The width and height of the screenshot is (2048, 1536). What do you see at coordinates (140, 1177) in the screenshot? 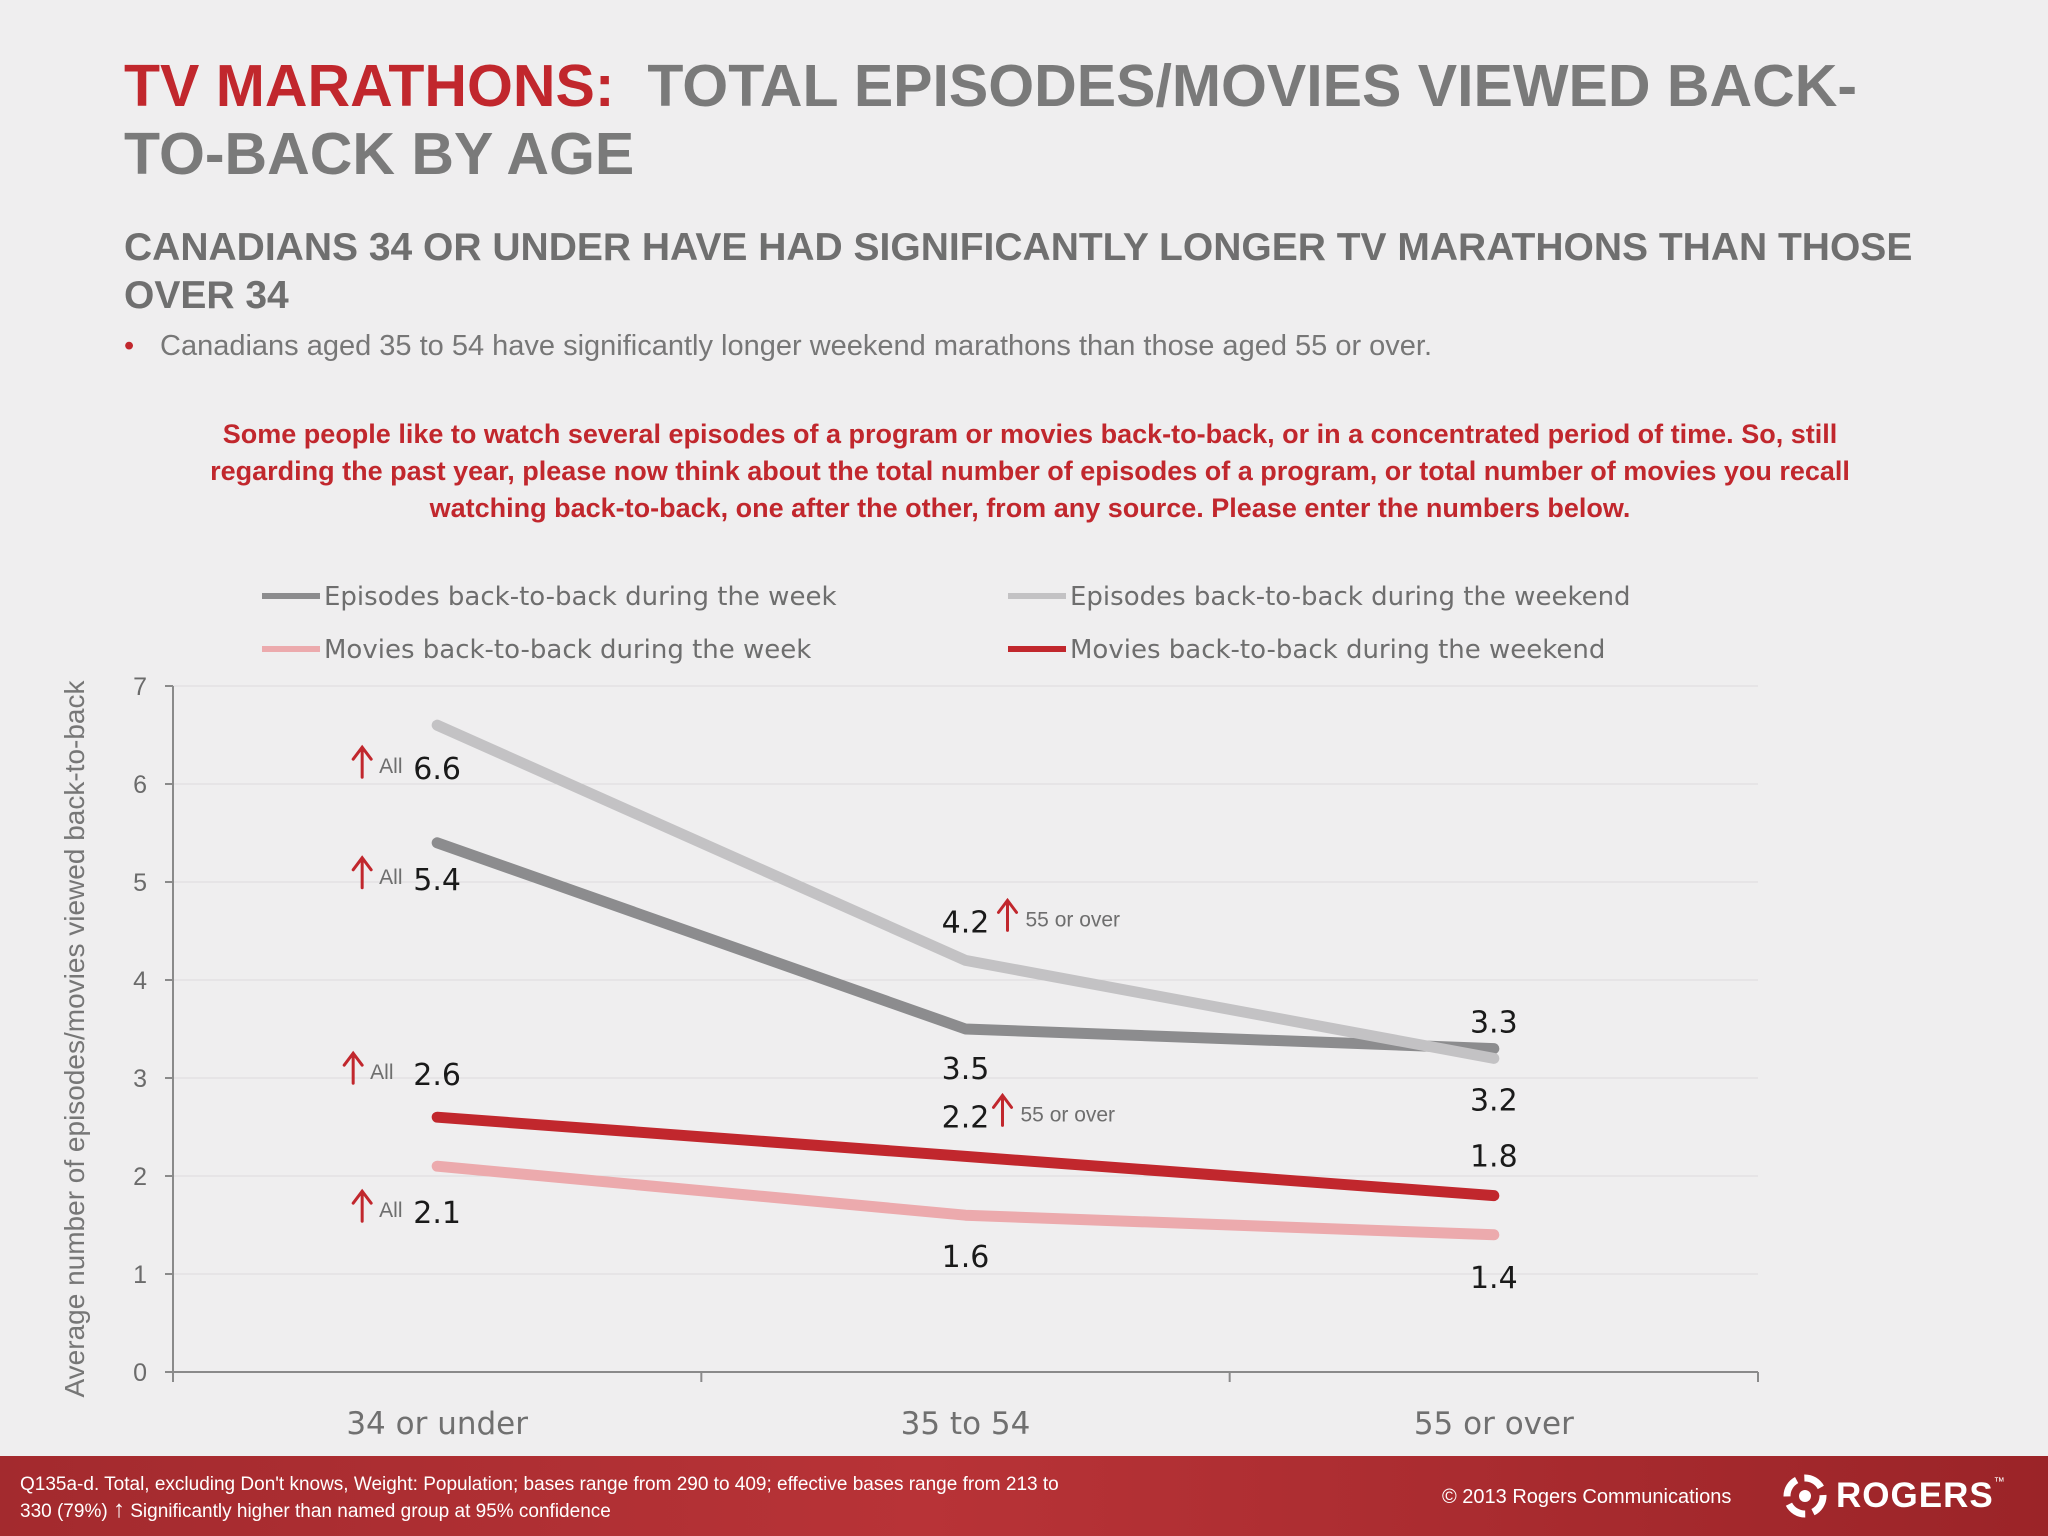
I see `y-tick-label: 2` at bounding box center [140, 1177].